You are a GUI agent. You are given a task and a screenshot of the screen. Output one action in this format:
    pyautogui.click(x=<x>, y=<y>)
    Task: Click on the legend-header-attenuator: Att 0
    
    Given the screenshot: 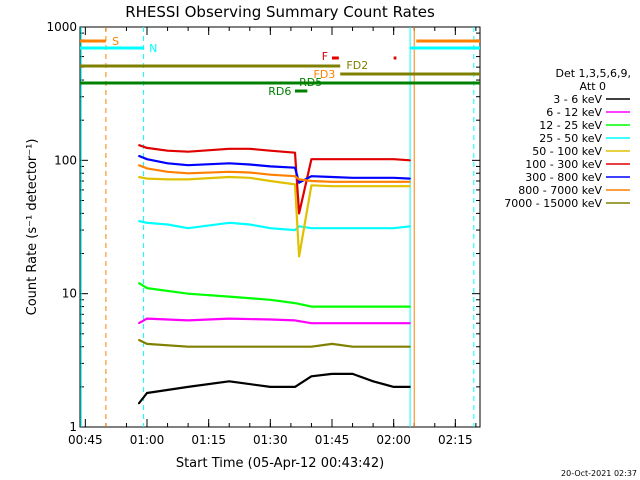 What is the action you would take?
    pyautogui.click(x=593, y=86)
    